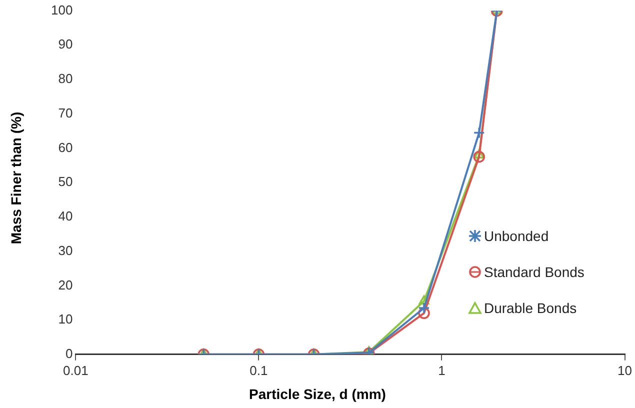 The image size is (635, 408). I want to click on y-tick-label: 90, so click(65, 44).